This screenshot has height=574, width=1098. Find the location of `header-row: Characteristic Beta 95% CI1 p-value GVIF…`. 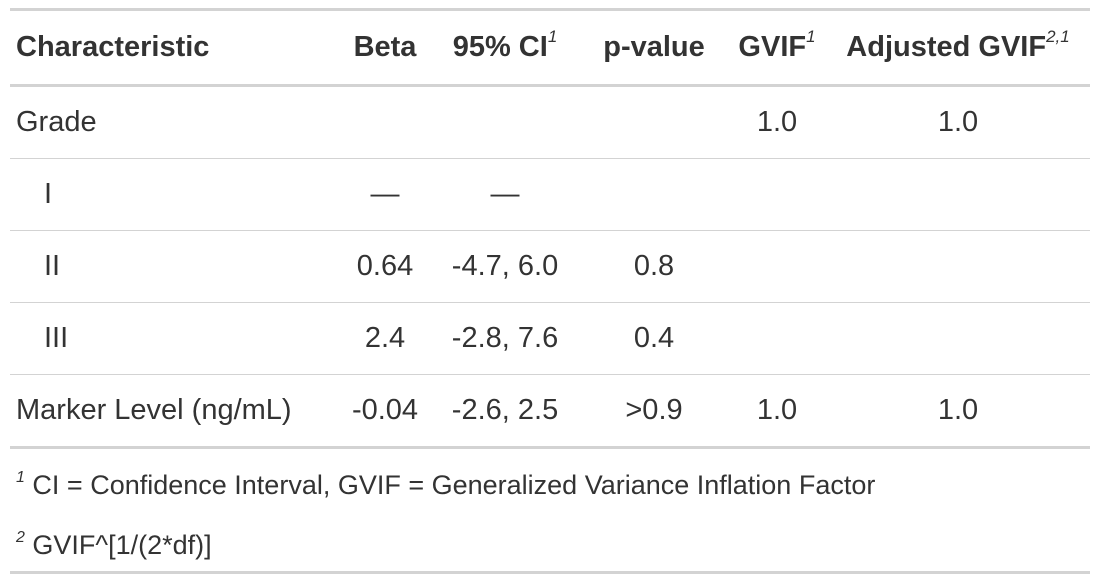

header-row: Characteristic Beta 95% CI1 p-value GVIF… is located at coordinates (550, 47).